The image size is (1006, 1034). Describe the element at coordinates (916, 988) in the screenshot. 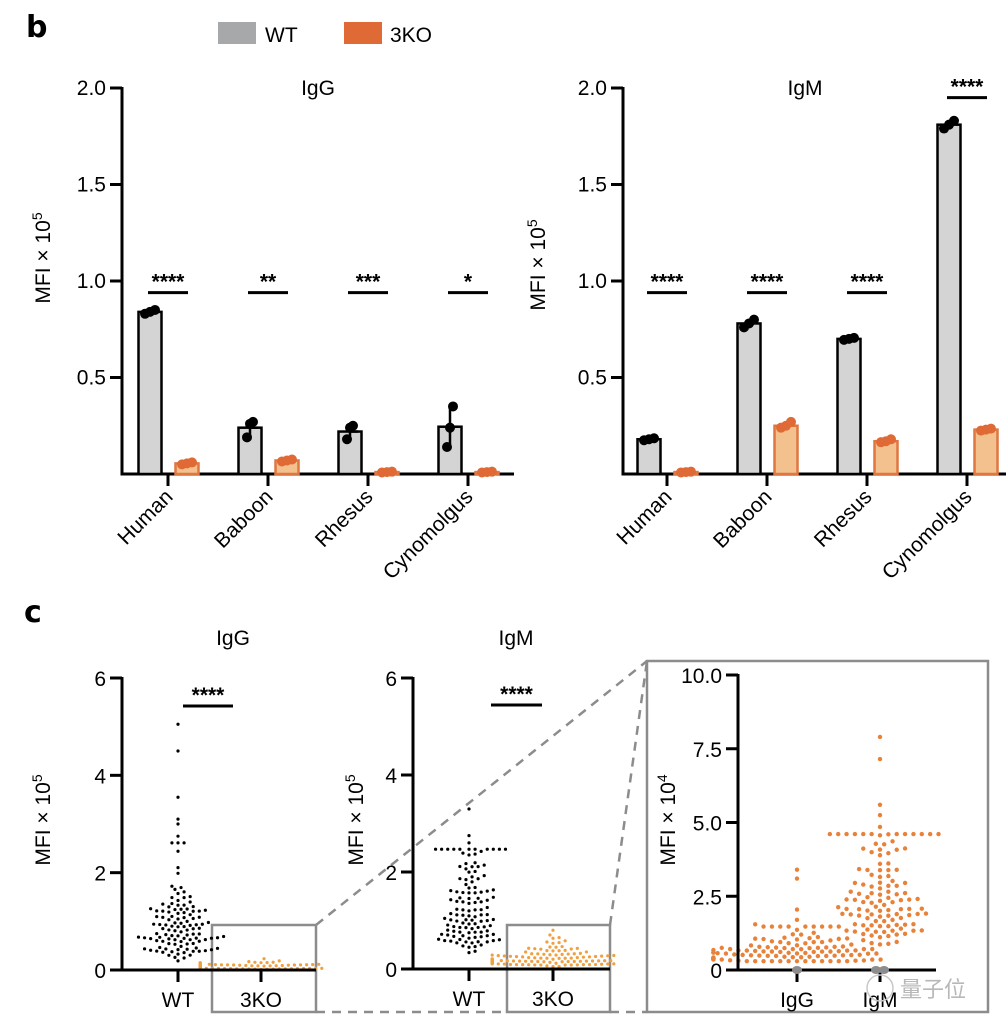

I see `watermark: 量子位` at that location.